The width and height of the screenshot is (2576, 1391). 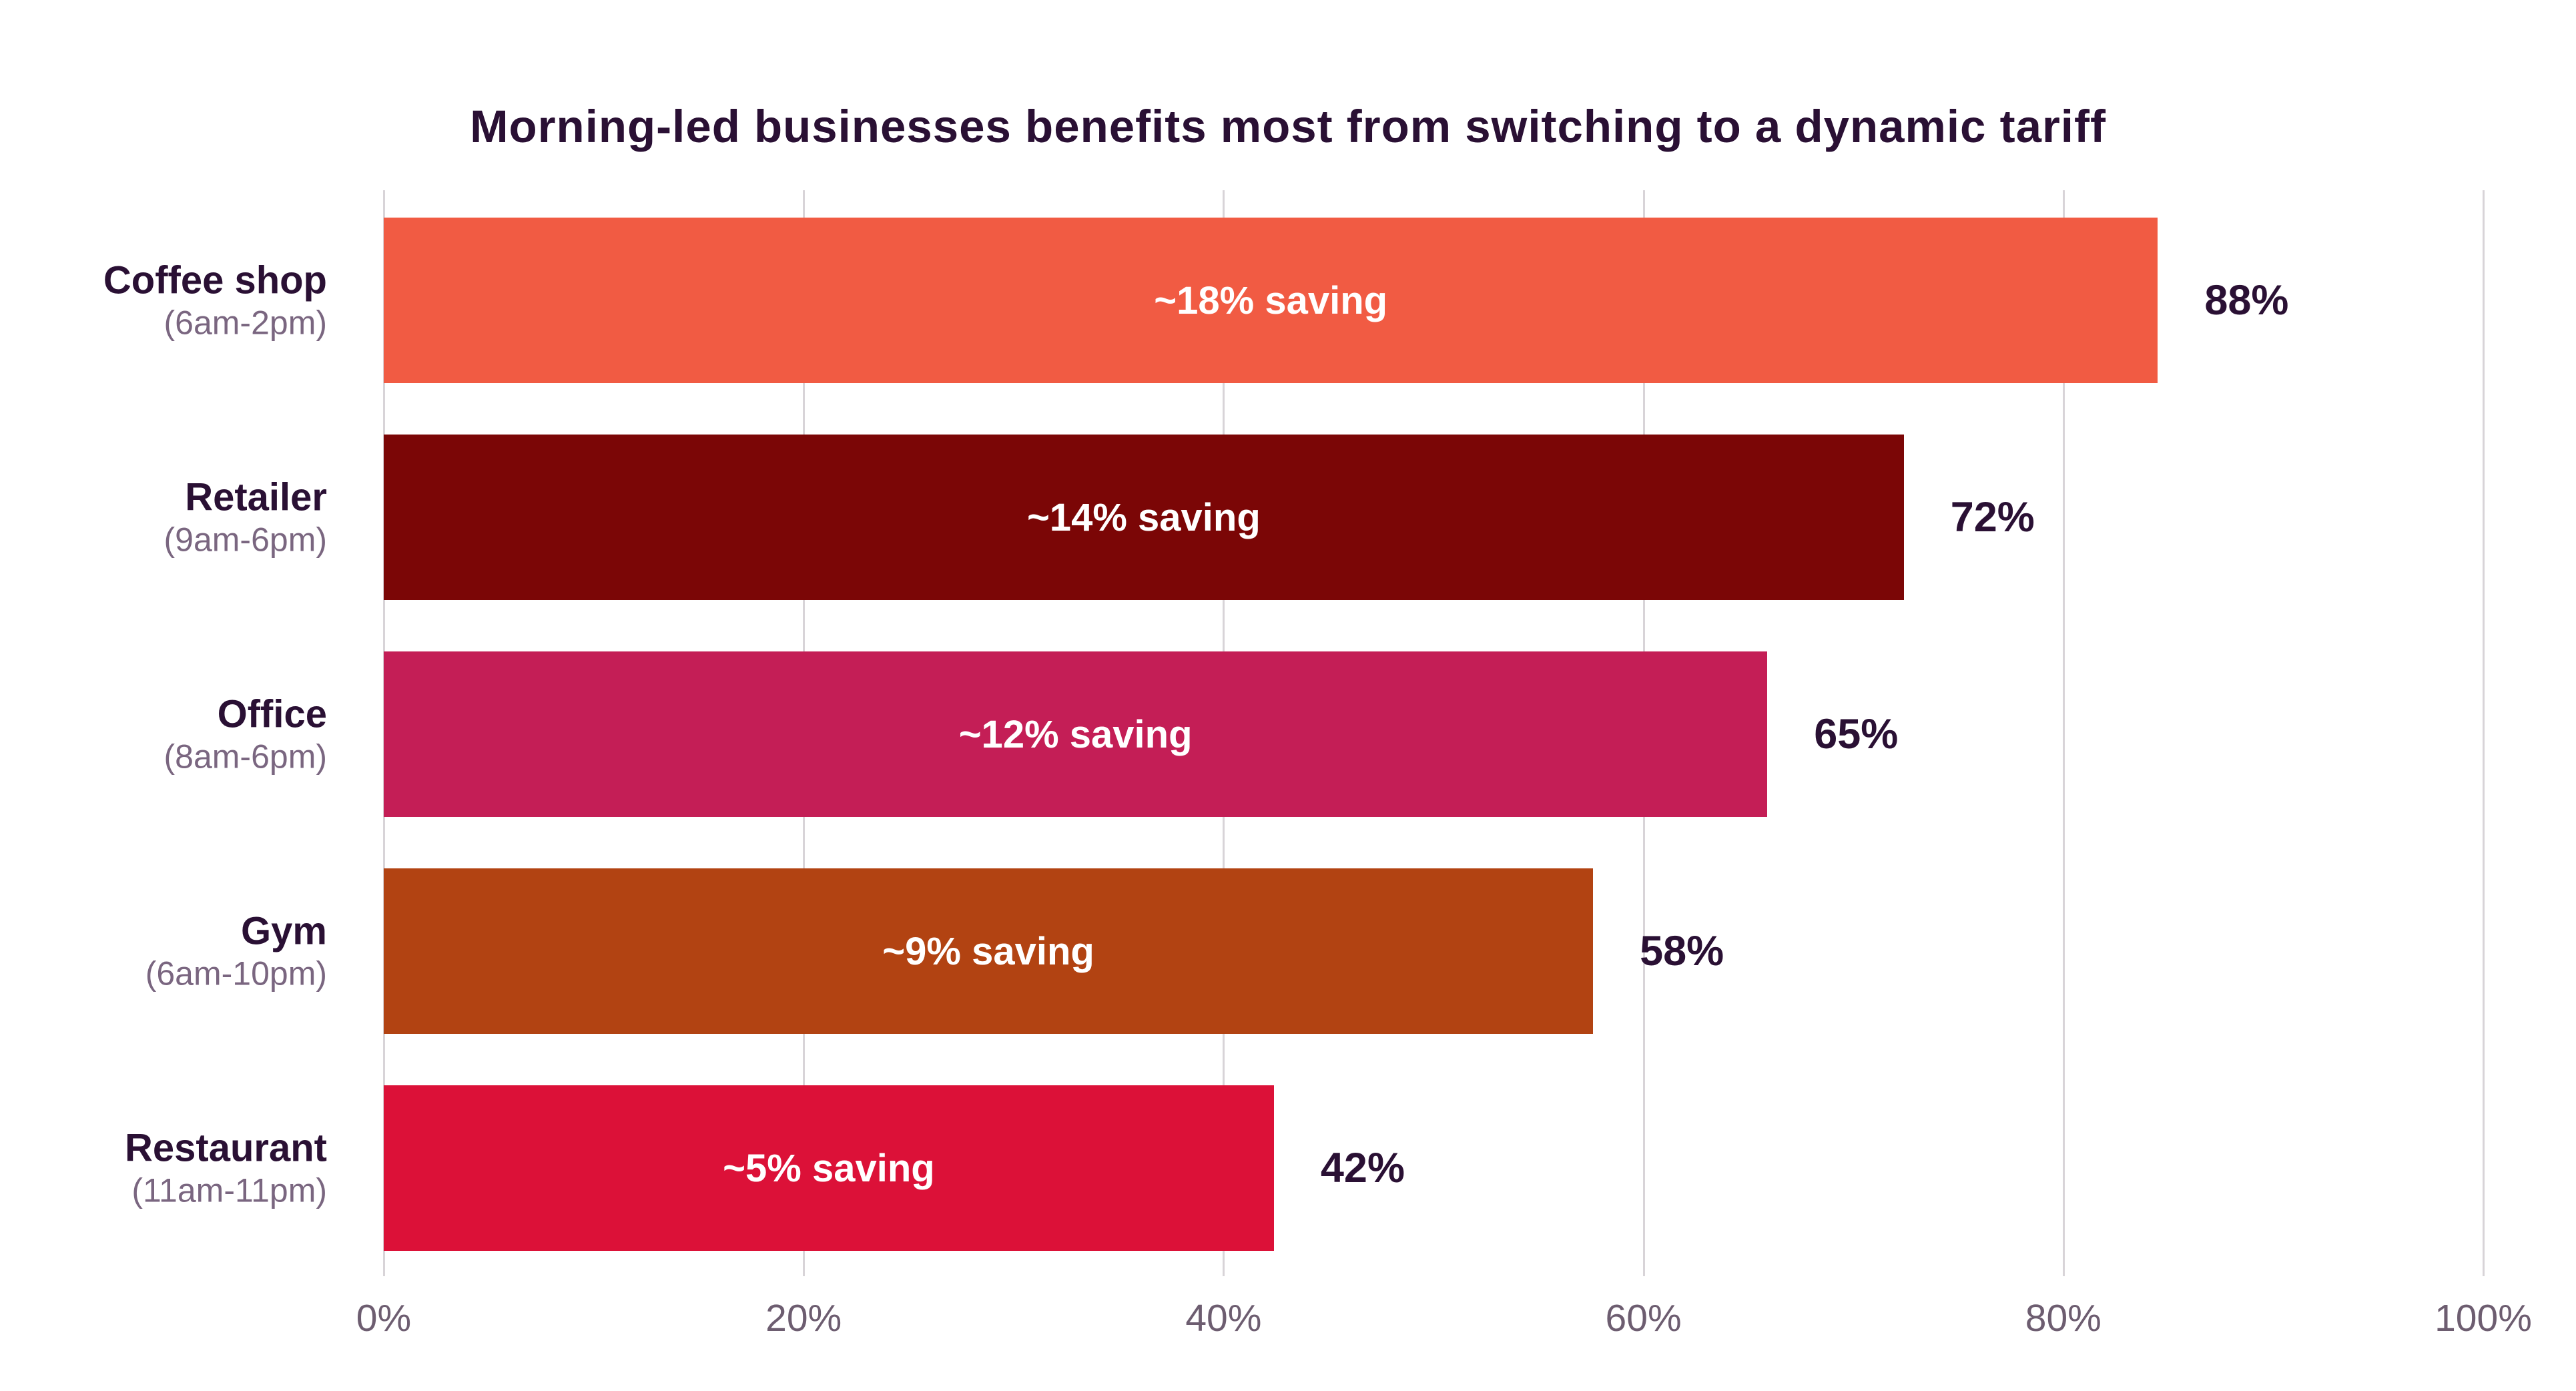 I want to click on x-tick-label: 80%, so click(x=2063, y=1318).